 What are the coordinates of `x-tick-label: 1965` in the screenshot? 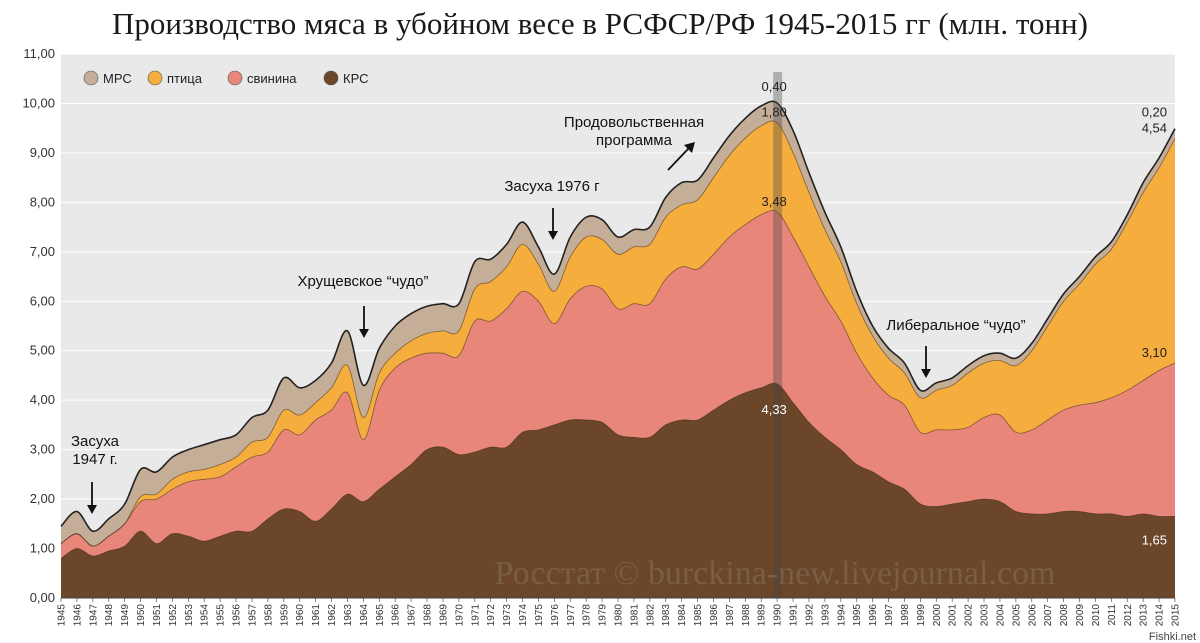 It's located at (380, 615).